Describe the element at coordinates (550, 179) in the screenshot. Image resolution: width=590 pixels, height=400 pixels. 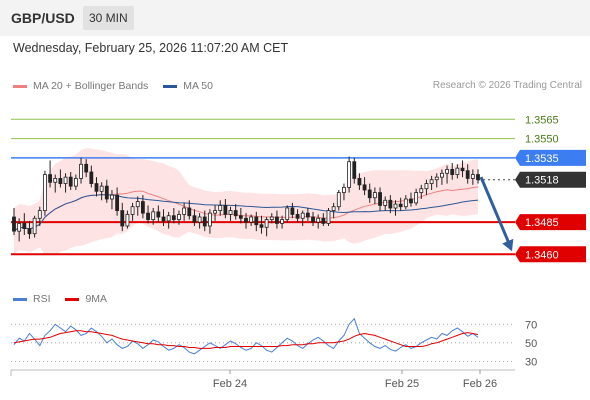
I see `level-tag-1.3518` at that location.